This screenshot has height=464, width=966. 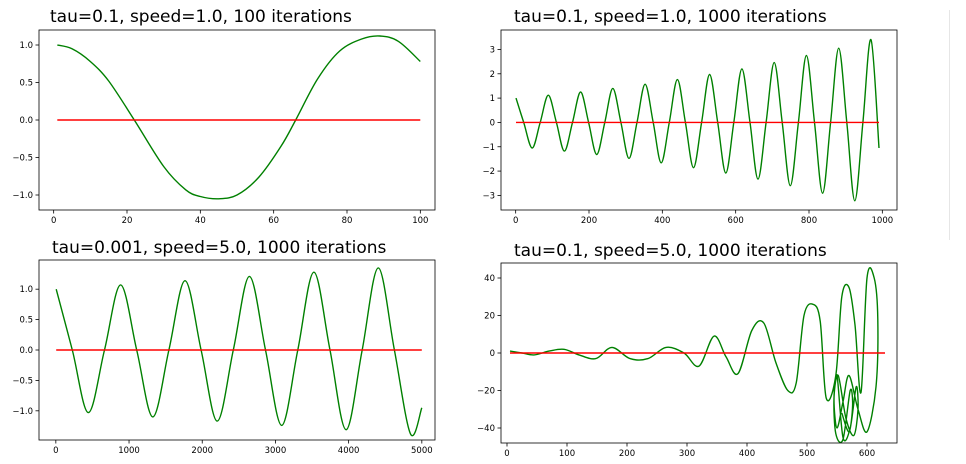 I want to click on y-tick-label: 3, so click(x=492, y=50).